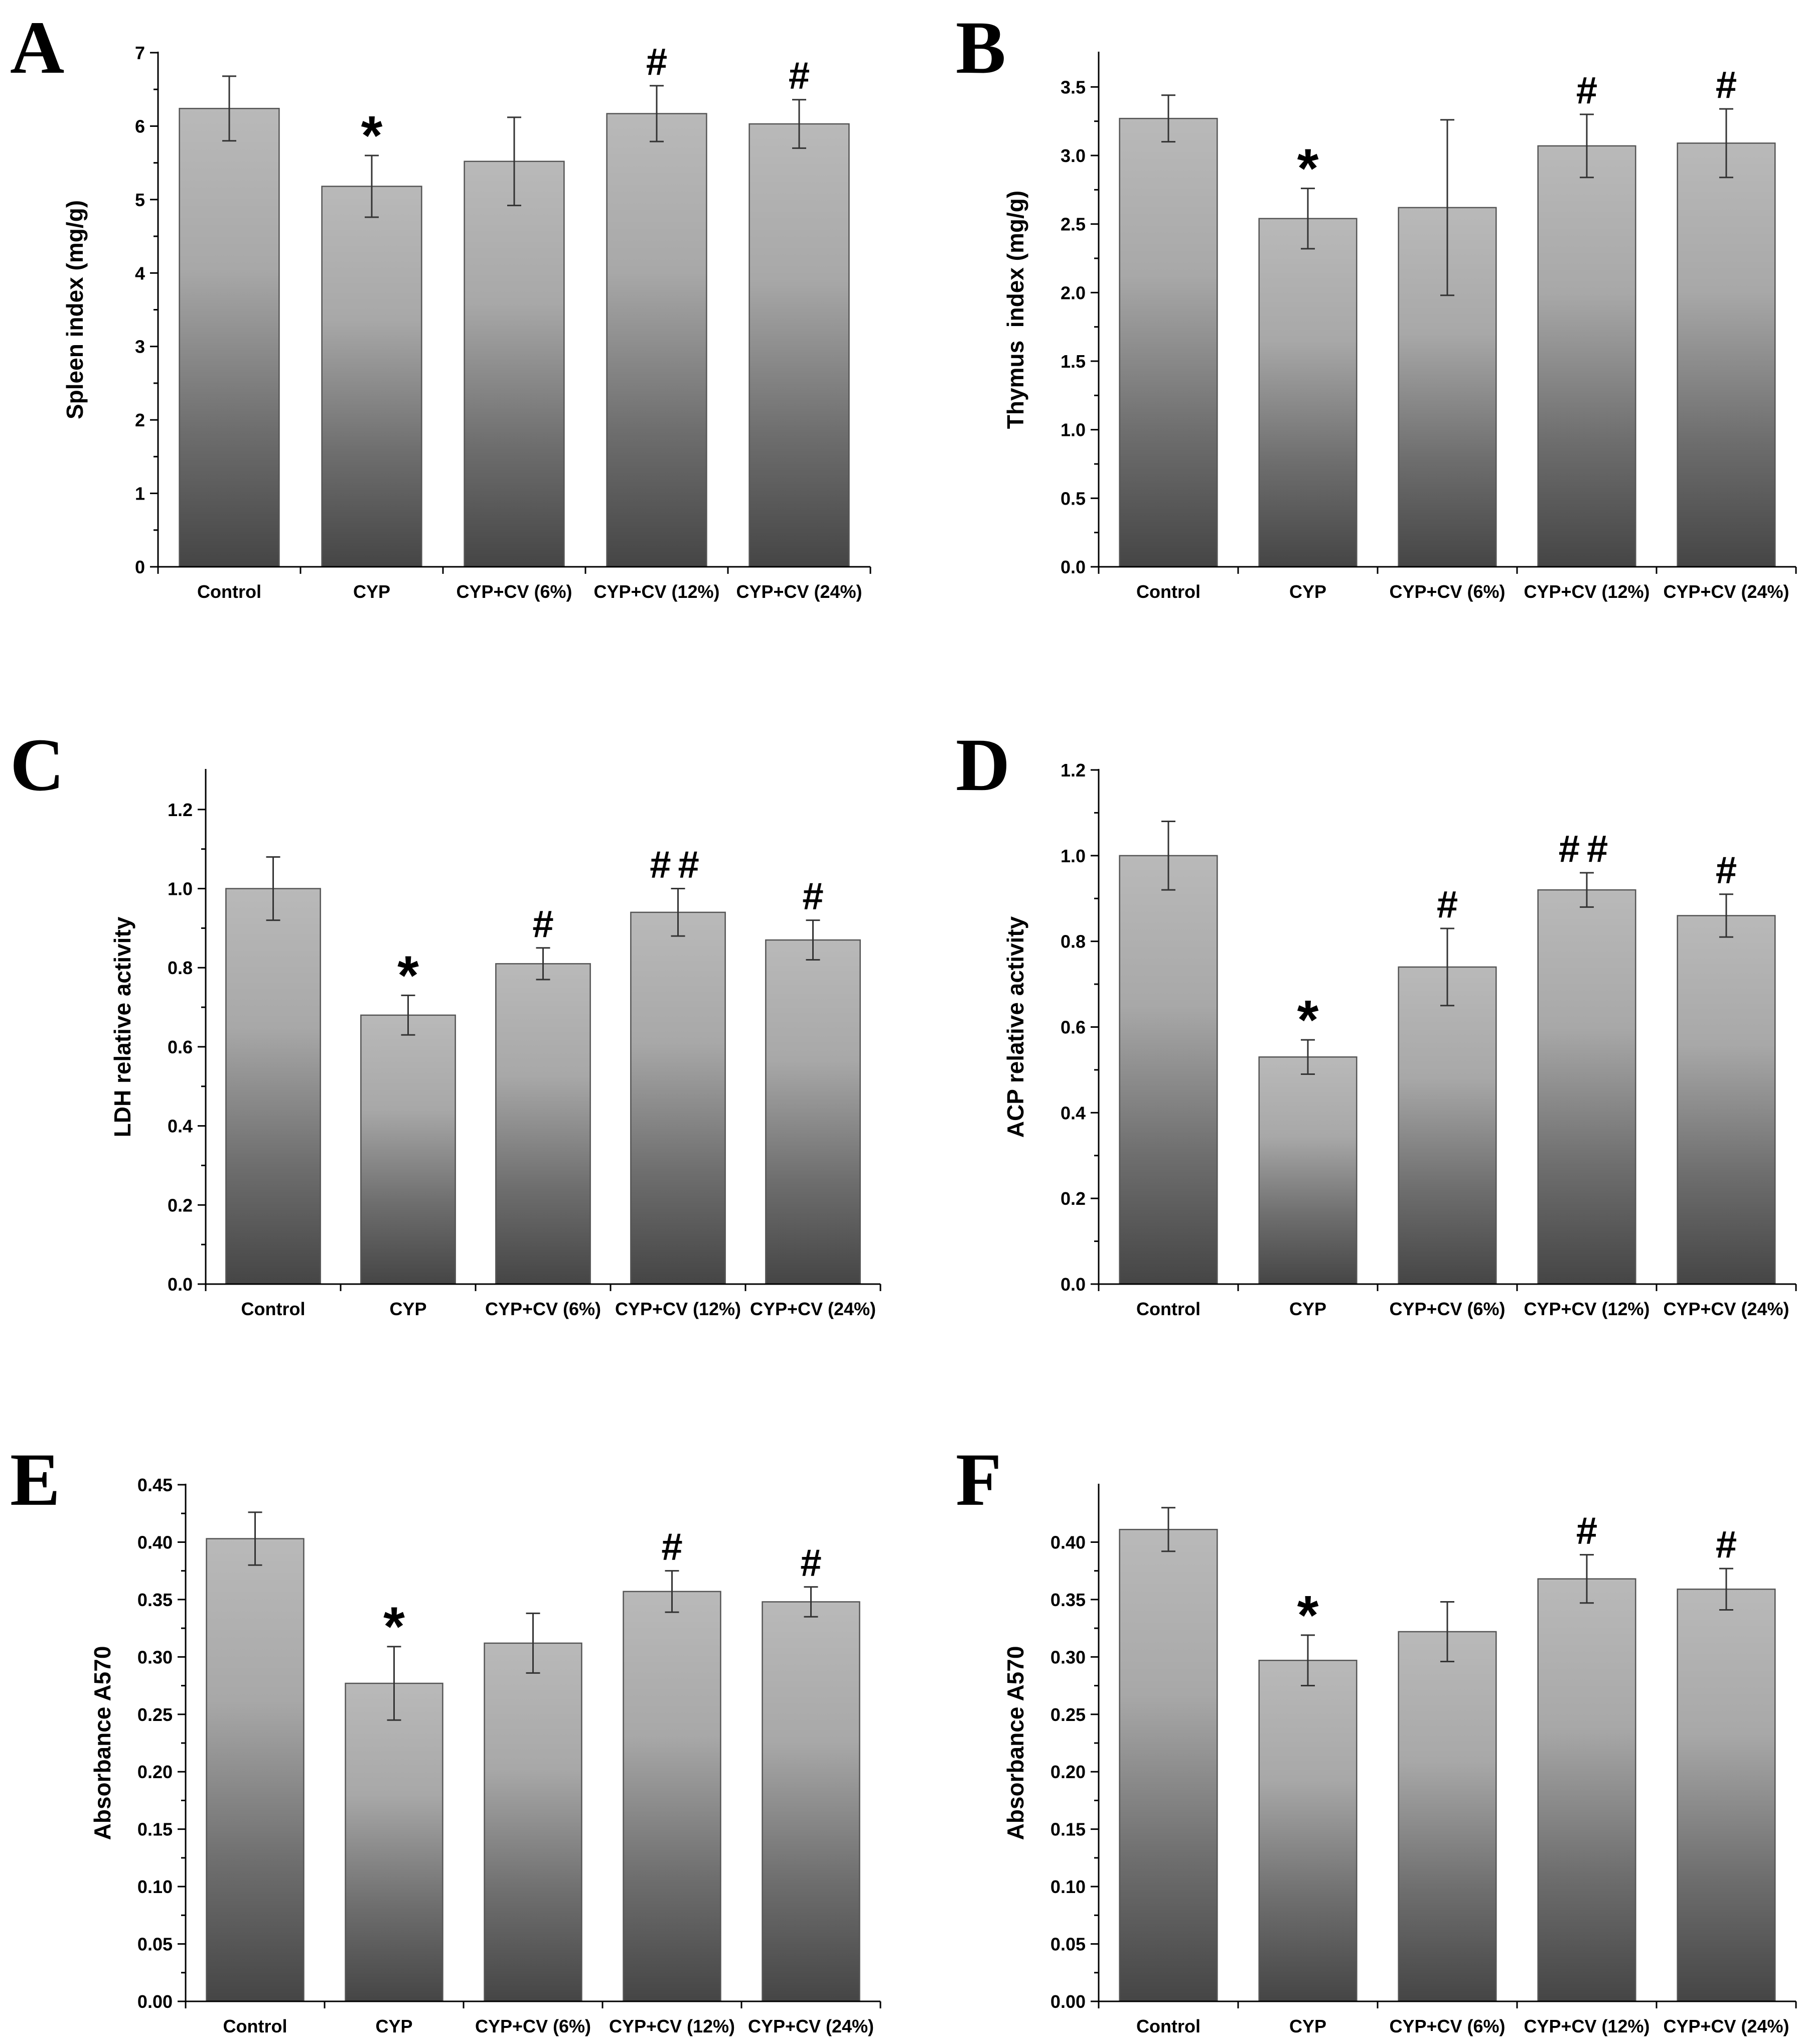 Image resolution: width=1801 pixels, height=2044 pixels. I want to click on y-axis-title: Spleen index (mg/g), so click(75, 309).